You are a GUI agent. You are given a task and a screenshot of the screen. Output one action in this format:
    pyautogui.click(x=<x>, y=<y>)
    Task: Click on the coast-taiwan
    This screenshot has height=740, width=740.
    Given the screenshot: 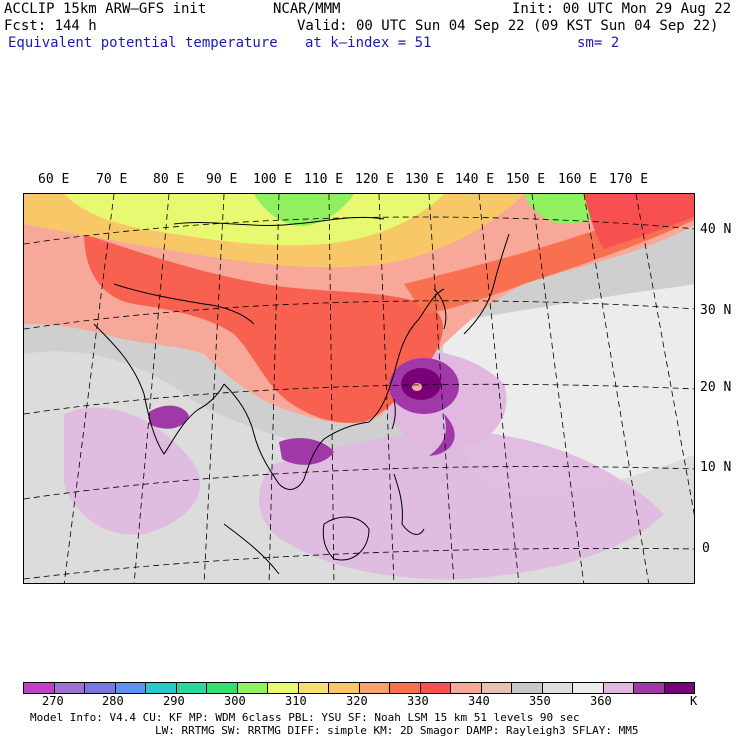 What is the action you would take?
    pyautogui.click(x=393, y=414)
    